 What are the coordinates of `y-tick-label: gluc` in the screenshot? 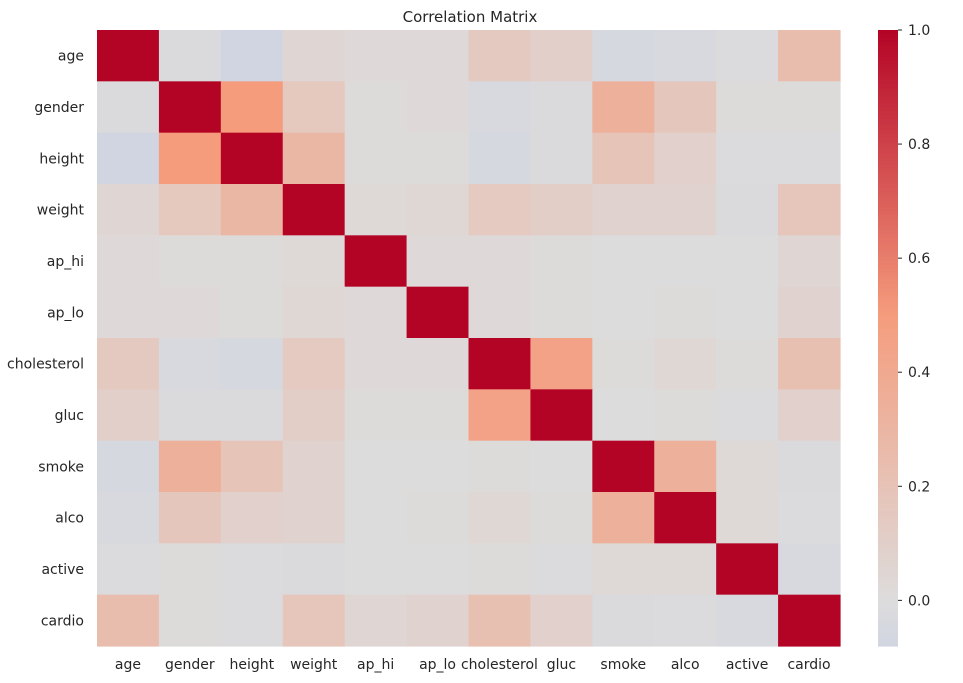 It's located at (69, 416).